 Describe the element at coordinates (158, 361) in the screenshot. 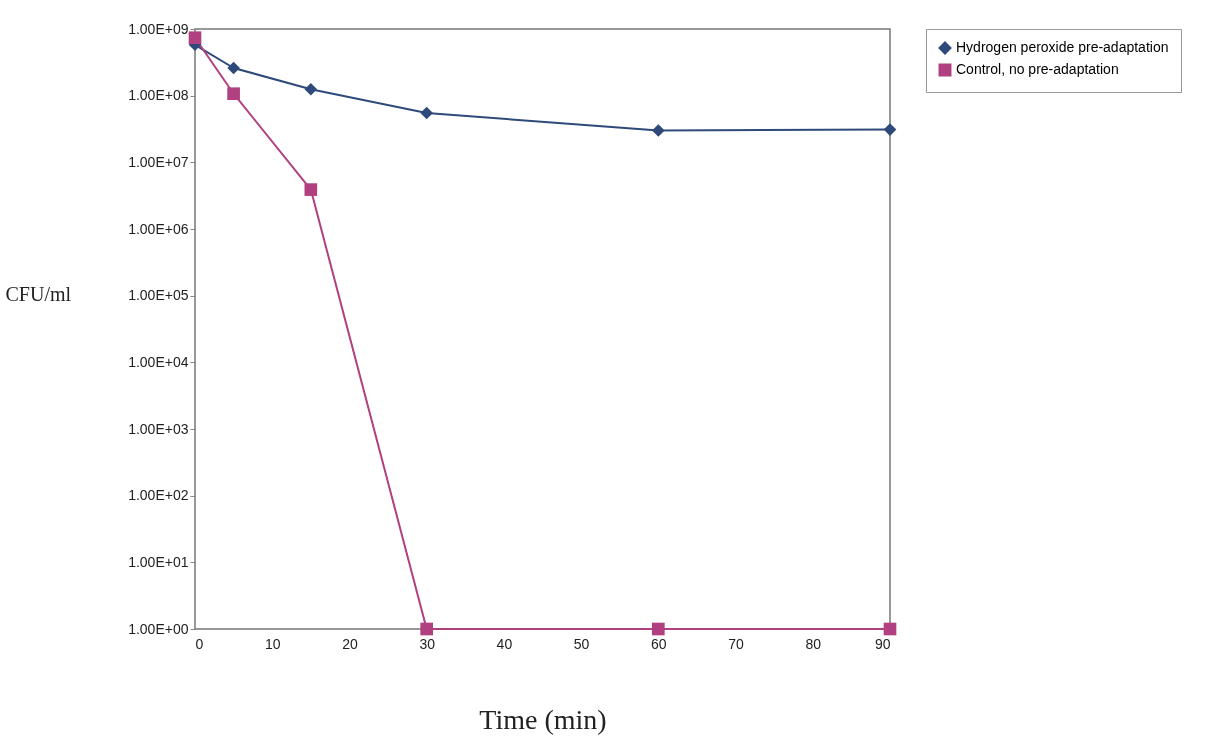

I see `y-tick-label: 1.00E+04` at that location.